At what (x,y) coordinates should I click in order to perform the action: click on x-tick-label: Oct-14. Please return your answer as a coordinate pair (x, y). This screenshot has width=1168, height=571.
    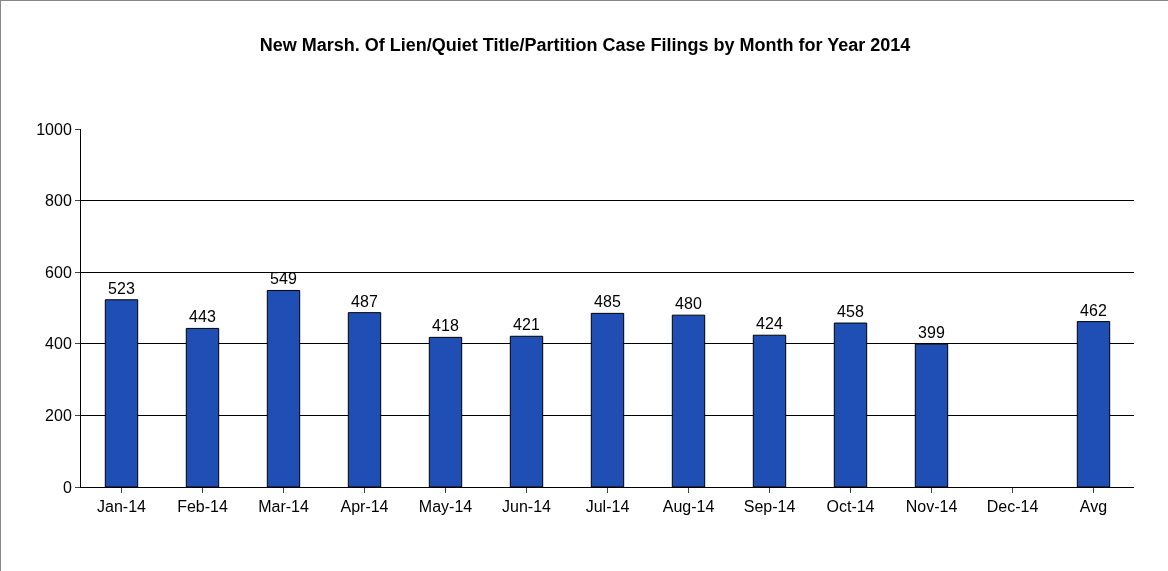
    Looking at the image, I should click on (850, 507).